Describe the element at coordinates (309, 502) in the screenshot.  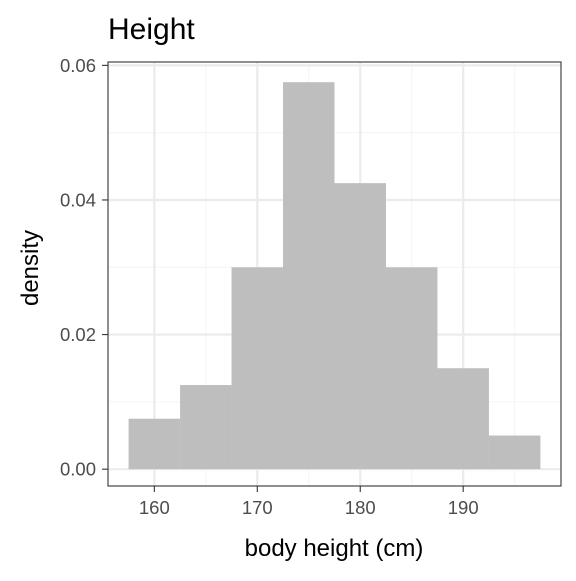
I see `x-axis-ticks: 160 170 180 190` at that location.